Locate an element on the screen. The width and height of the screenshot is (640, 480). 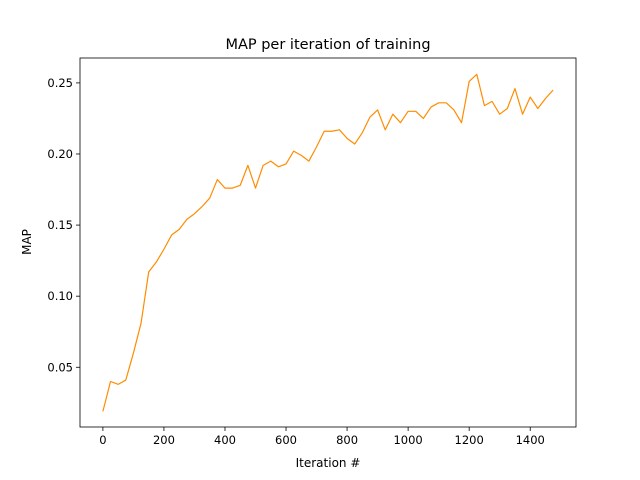
x-tick-label: 1400 is located at coordinates (530, 440).